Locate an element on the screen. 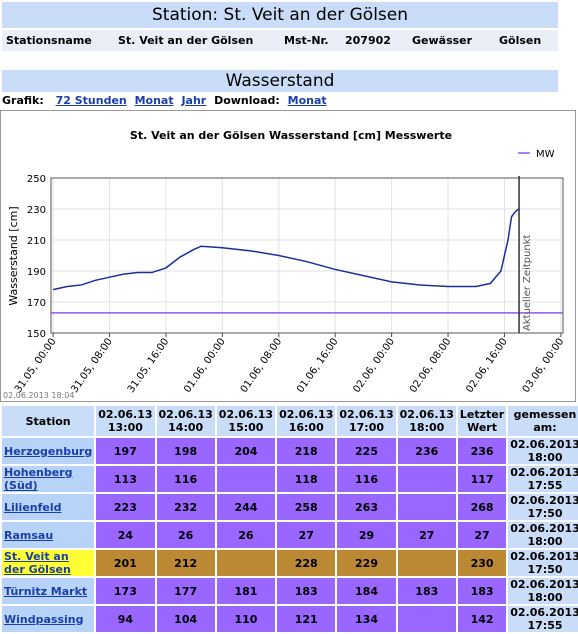  value-cell: 197 is located at coordinates (125, 451).